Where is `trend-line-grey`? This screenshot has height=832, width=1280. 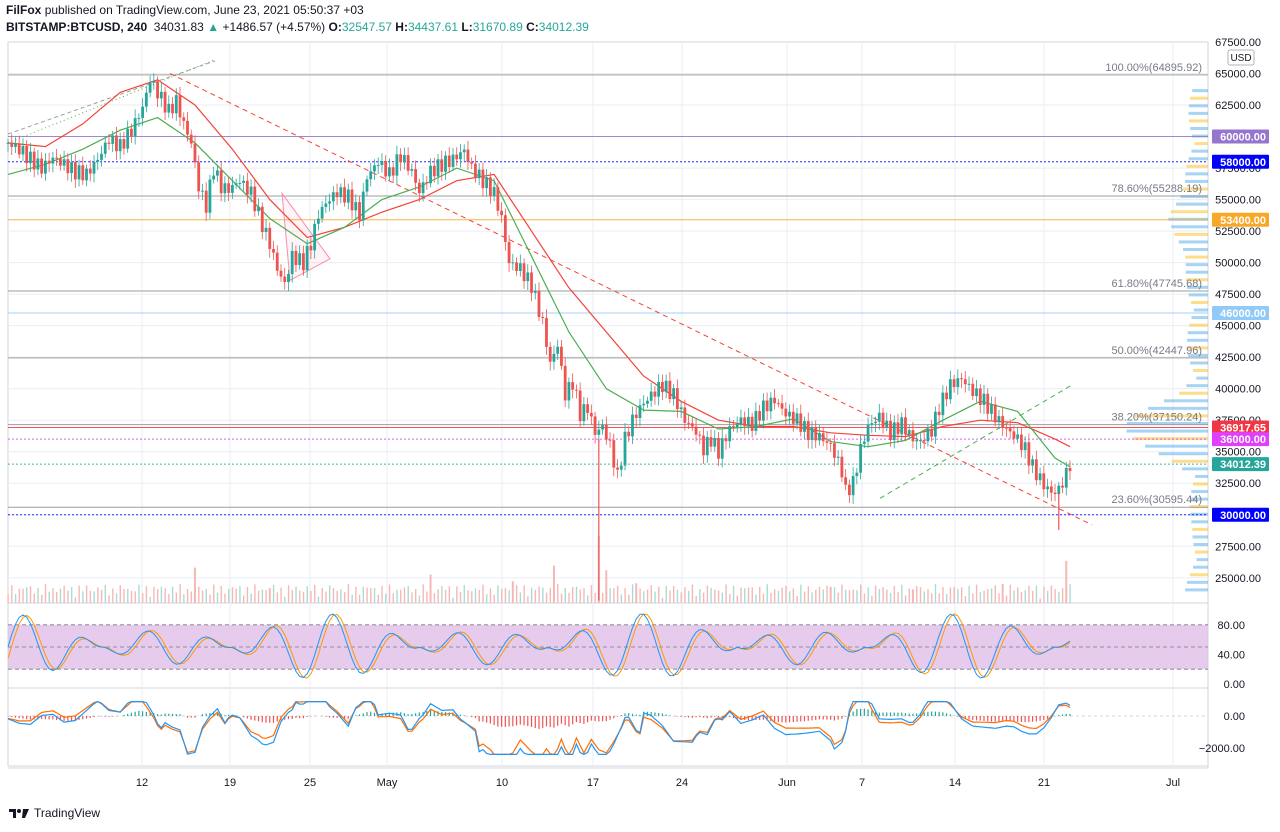 trend-line-grey is located at coordinates (111, 97).